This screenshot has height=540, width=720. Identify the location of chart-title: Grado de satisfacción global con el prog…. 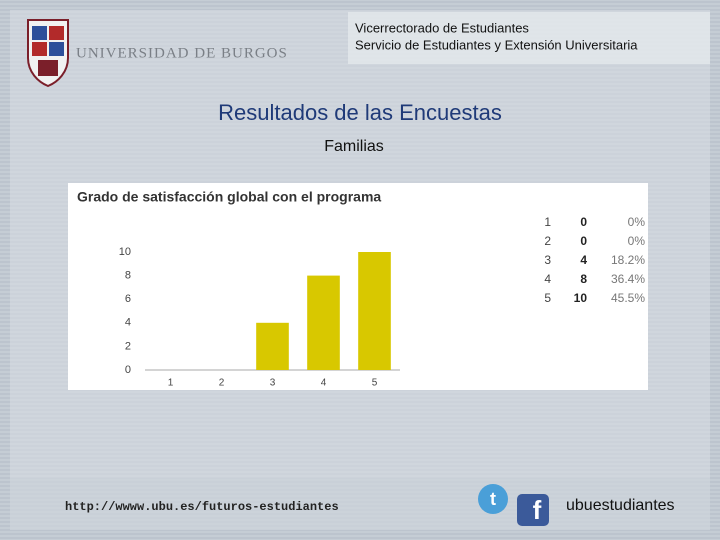
(229, 197).